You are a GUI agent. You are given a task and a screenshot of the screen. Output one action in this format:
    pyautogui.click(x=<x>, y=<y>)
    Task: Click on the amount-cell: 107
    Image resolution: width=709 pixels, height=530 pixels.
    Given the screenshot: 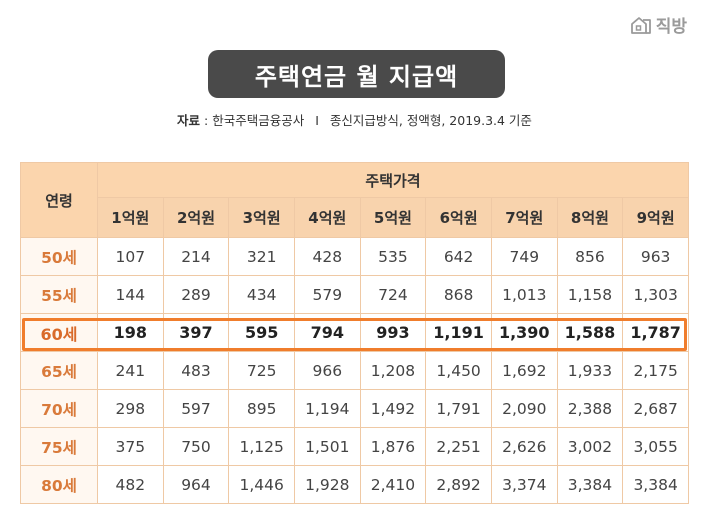 What is the action you would take?
    pyautogui.click(x=130, y=256)
    